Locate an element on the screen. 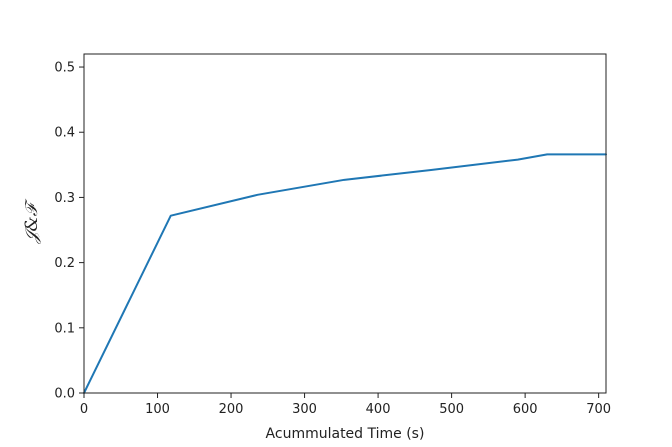 The height and width of the screenshot is (447, 672). x-tick-label: 100 is located at coordinates (157, 409).